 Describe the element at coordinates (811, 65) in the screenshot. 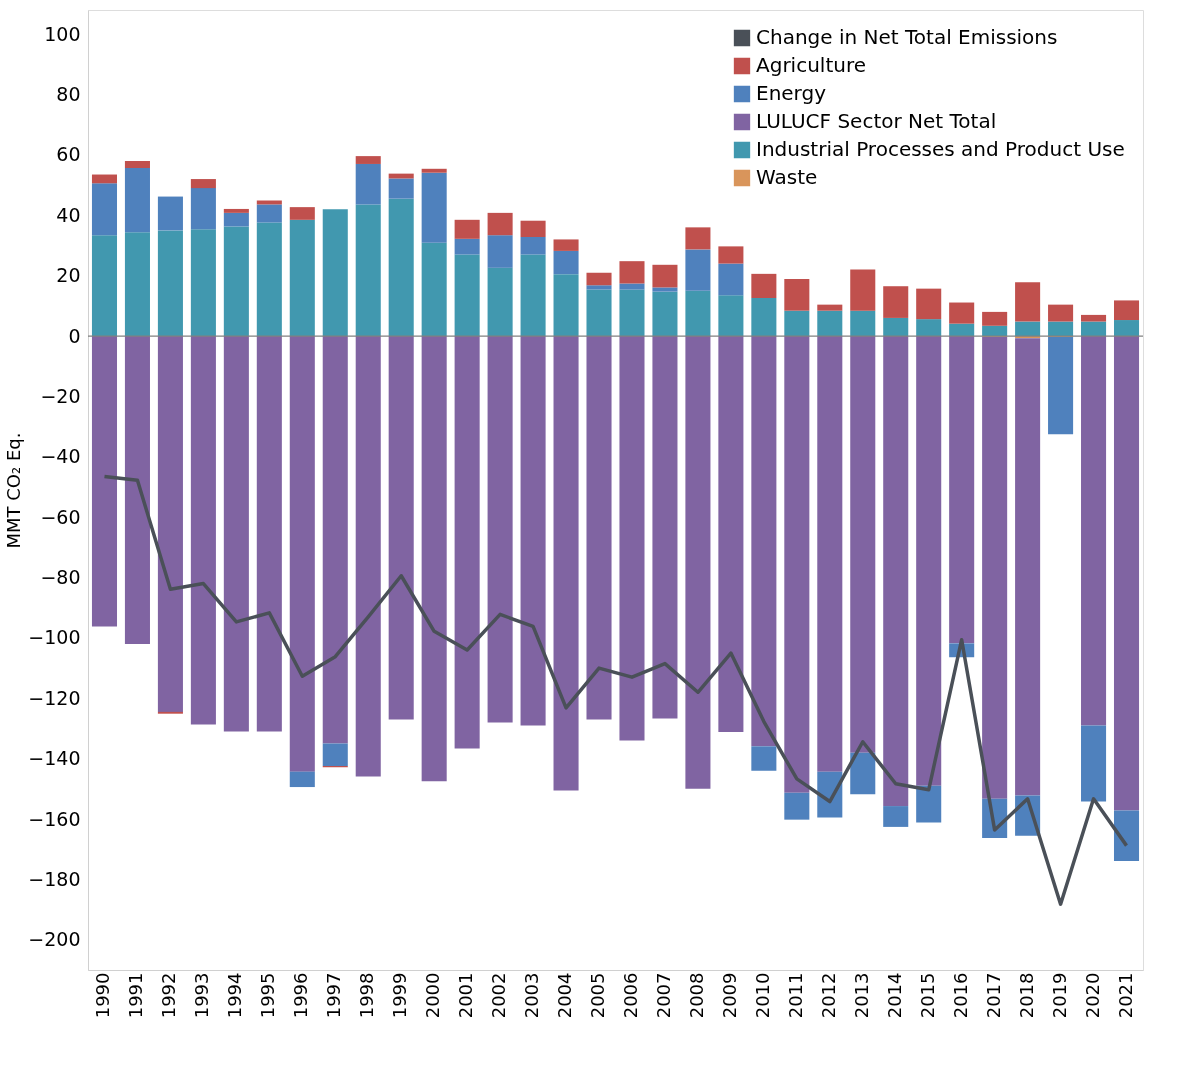

I see `legend-label: Agriculture` at that location.